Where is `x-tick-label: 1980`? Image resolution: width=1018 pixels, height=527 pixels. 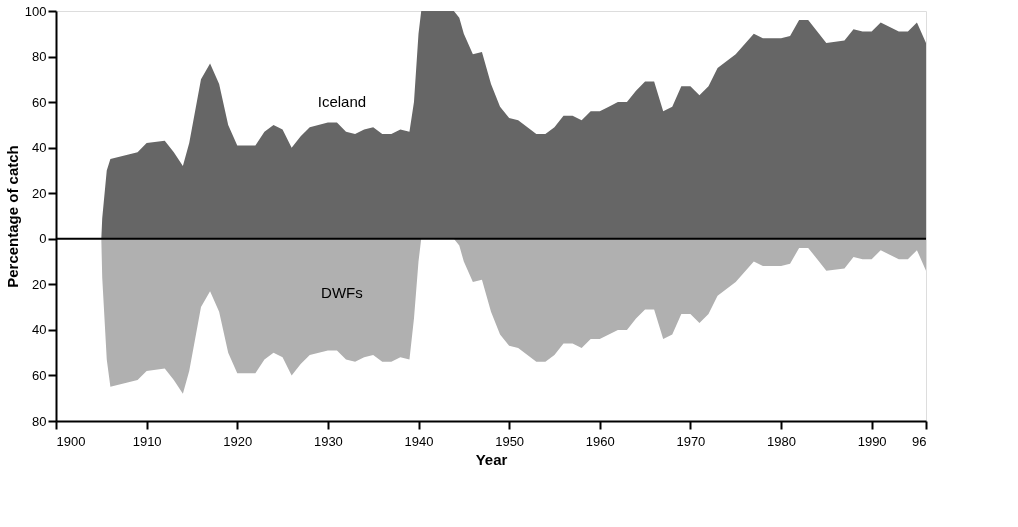
x-tick-label: 1980 is located at coordinates (781, 441).